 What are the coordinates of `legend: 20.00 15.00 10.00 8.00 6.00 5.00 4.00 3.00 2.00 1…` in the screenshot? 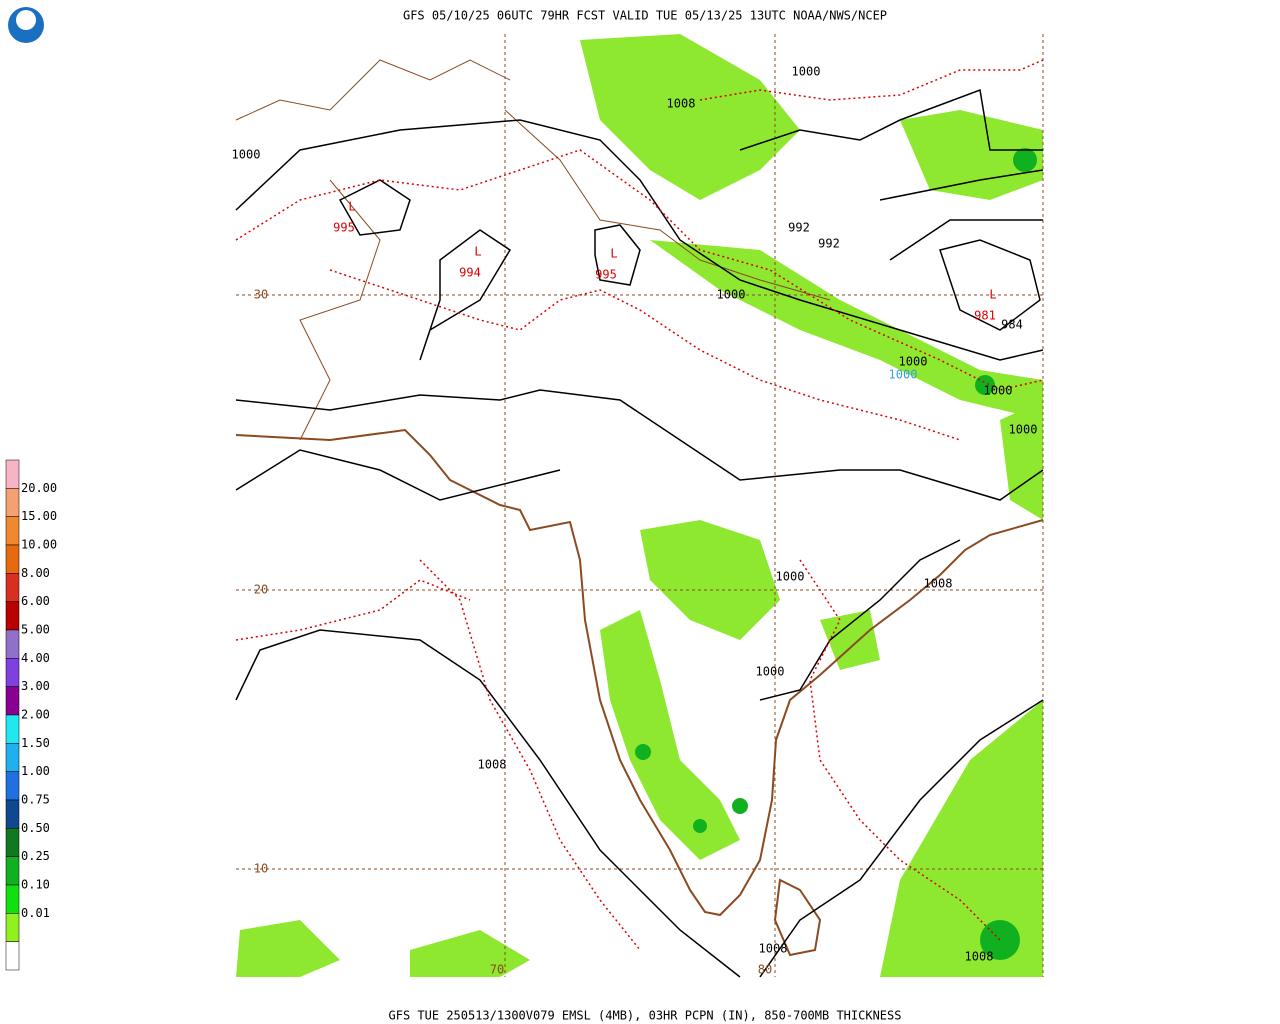 It's located at (31, 715).